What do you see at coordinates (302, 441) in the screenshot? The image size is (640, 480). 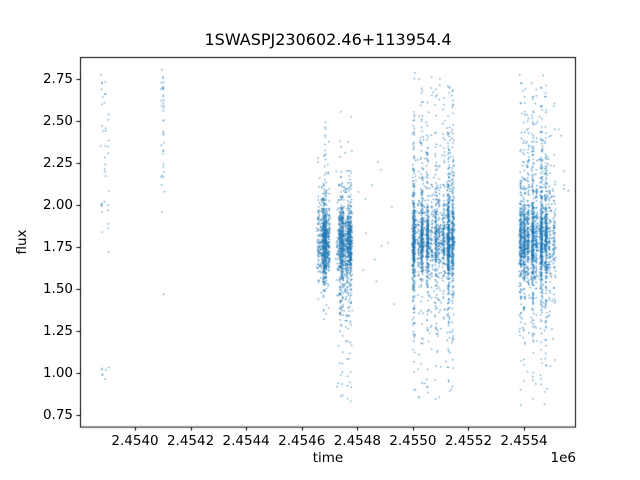 I see `x-tick-label: 2.4546` at bounding box center [302, 441].